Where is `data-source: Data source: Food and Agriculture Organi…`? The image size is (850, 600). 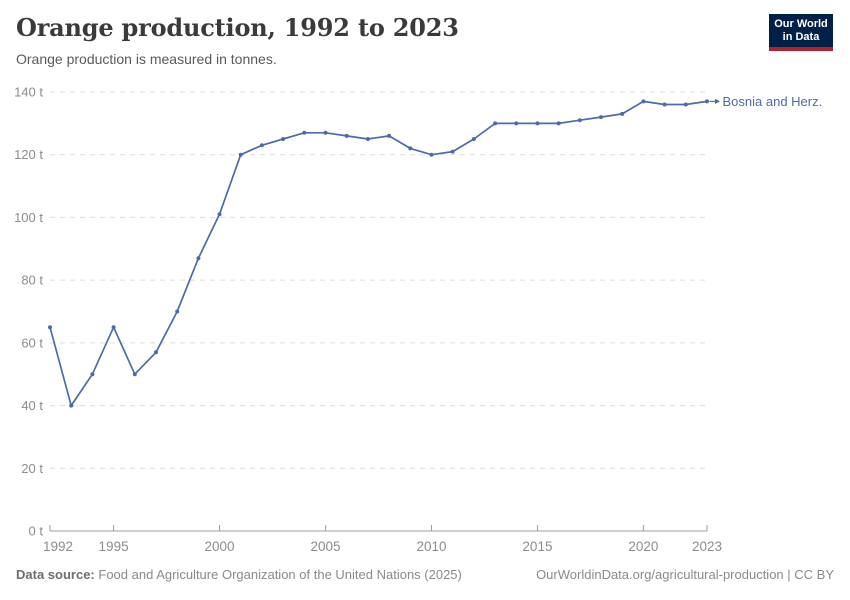 data-source: Data source: Food and Agriculture Organi… is located at coordinates (239, 574).